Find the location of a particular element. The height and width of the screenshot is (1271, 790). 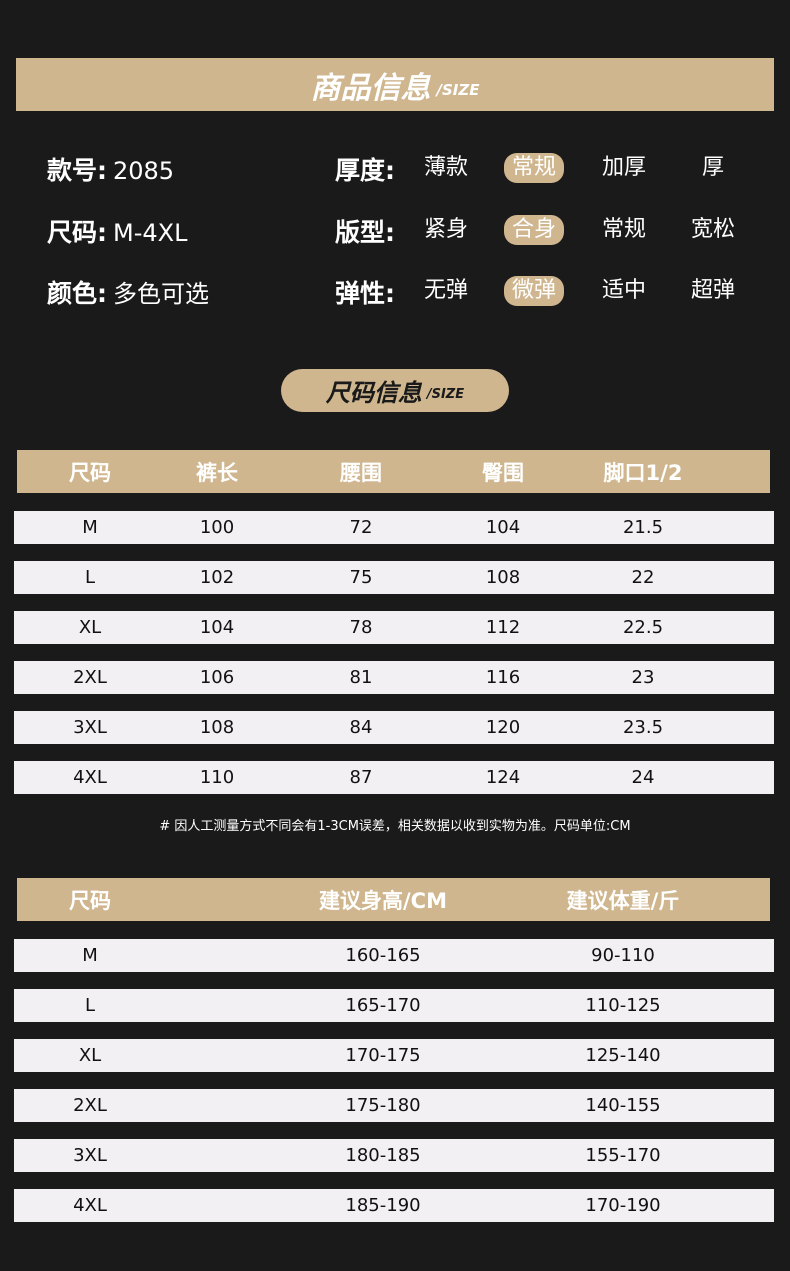

table-cell: 22.5 is located at coordinates (643, 627).